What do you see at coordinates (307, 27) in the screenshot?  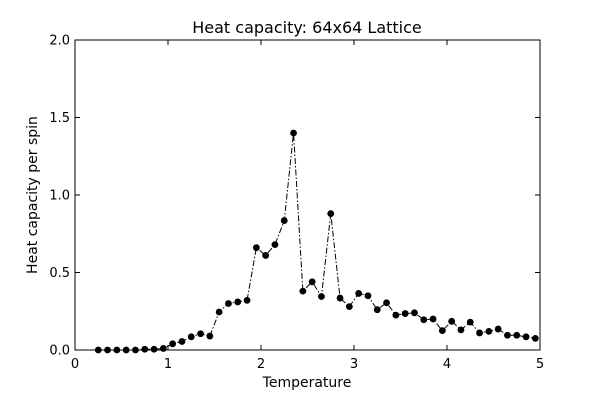 I see `chart-title: Heat capacity: 64x64 Lattice` at bounding box center [307, 27].